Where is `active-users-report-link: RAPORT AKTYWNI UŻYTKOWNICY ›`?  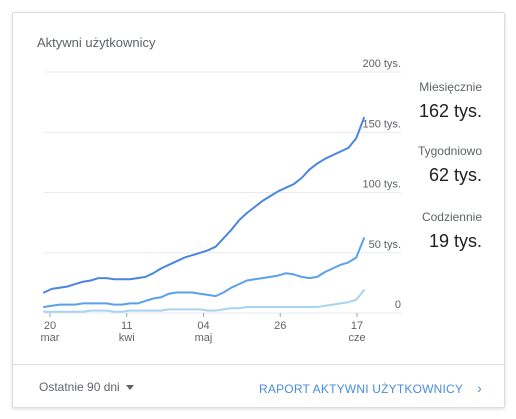
active-users-report-link: RAPORT AKTYWNI UŻYTKOWNICY › is located at coordinates (370, 388).